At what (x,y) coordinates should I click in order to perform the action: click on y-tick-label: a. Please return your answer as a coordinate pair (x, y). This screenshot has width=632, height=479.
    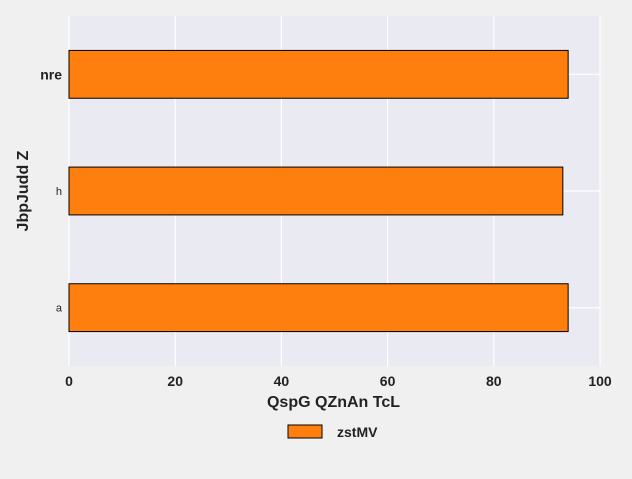
    Looking at the image, I should click on (59, 309).